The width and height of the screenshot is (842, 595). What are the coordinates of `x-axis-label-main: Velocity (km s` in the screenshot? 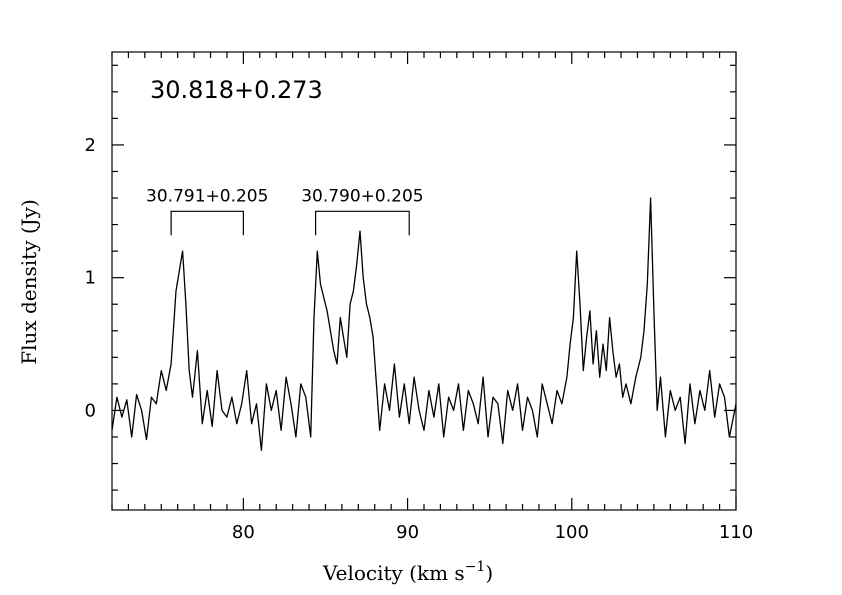 It's located at (393, 573).